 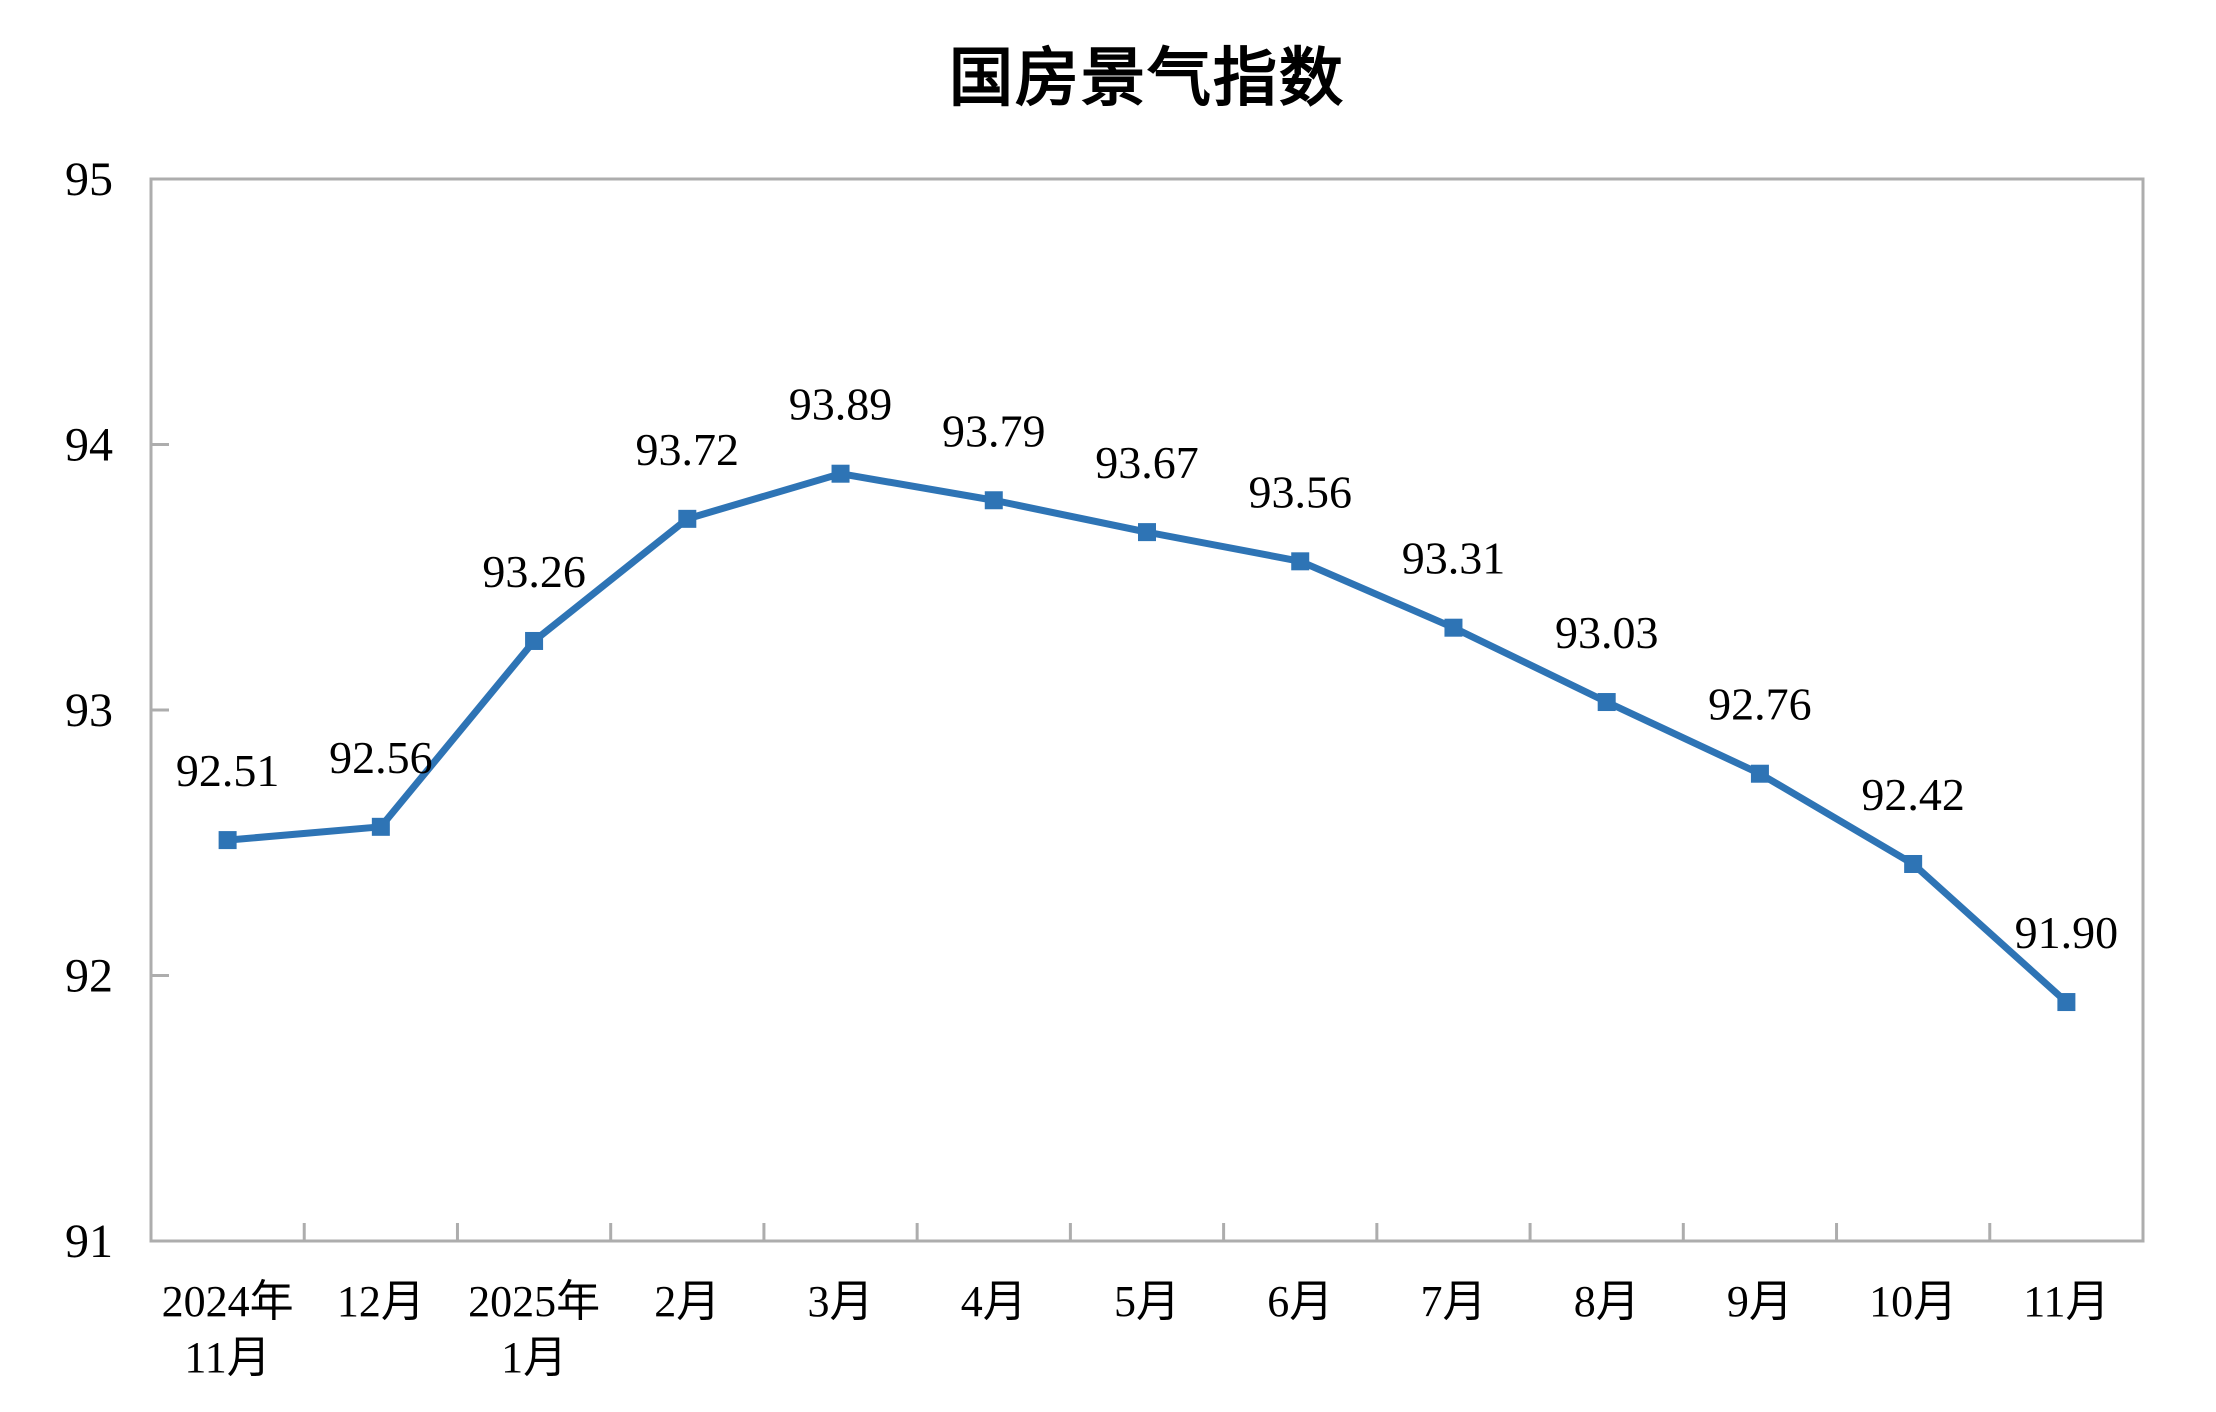 What do you see at coordinates (89, 445) in the screenshot?
I see `y-axis-tick-label: 94` at bounding box center [89, 445].